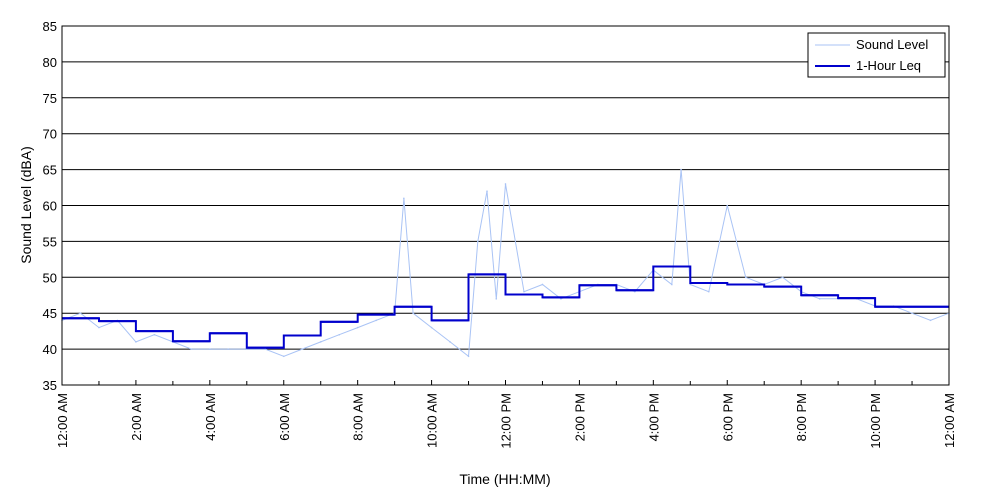  Describe the element at coordinates (50, 313) in the screenshot. I see `y-tick-label-45: 45` at that location.